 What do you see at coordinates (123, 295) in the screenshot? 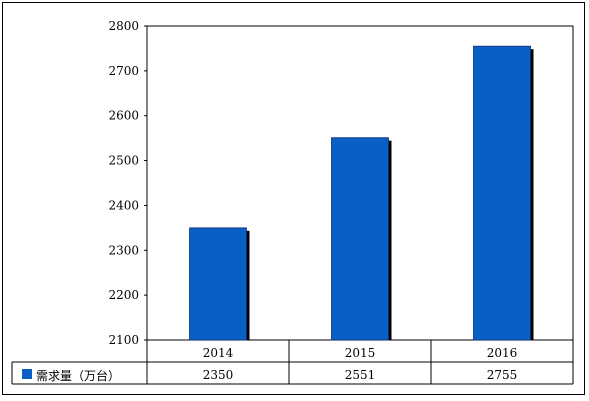
I see `y-tick-label: 2200` at bounding box center [123, 295].